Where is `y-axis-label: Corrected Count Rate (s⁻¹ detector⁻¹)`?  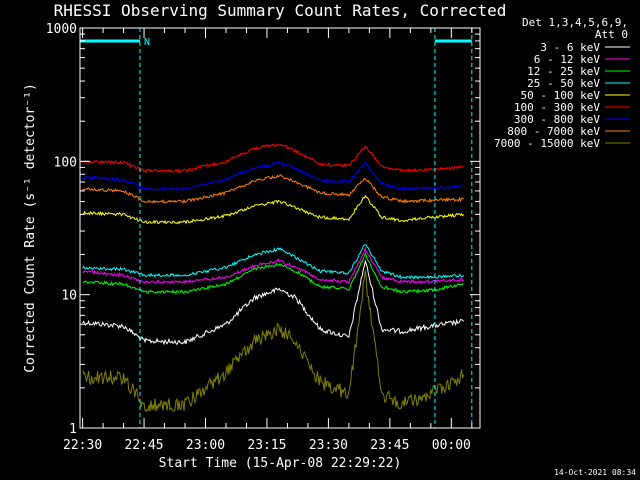
y-axis-label: Corrected Count Rate (s⁻¹ detector⁻¹) is located at coordinates (30, 228).